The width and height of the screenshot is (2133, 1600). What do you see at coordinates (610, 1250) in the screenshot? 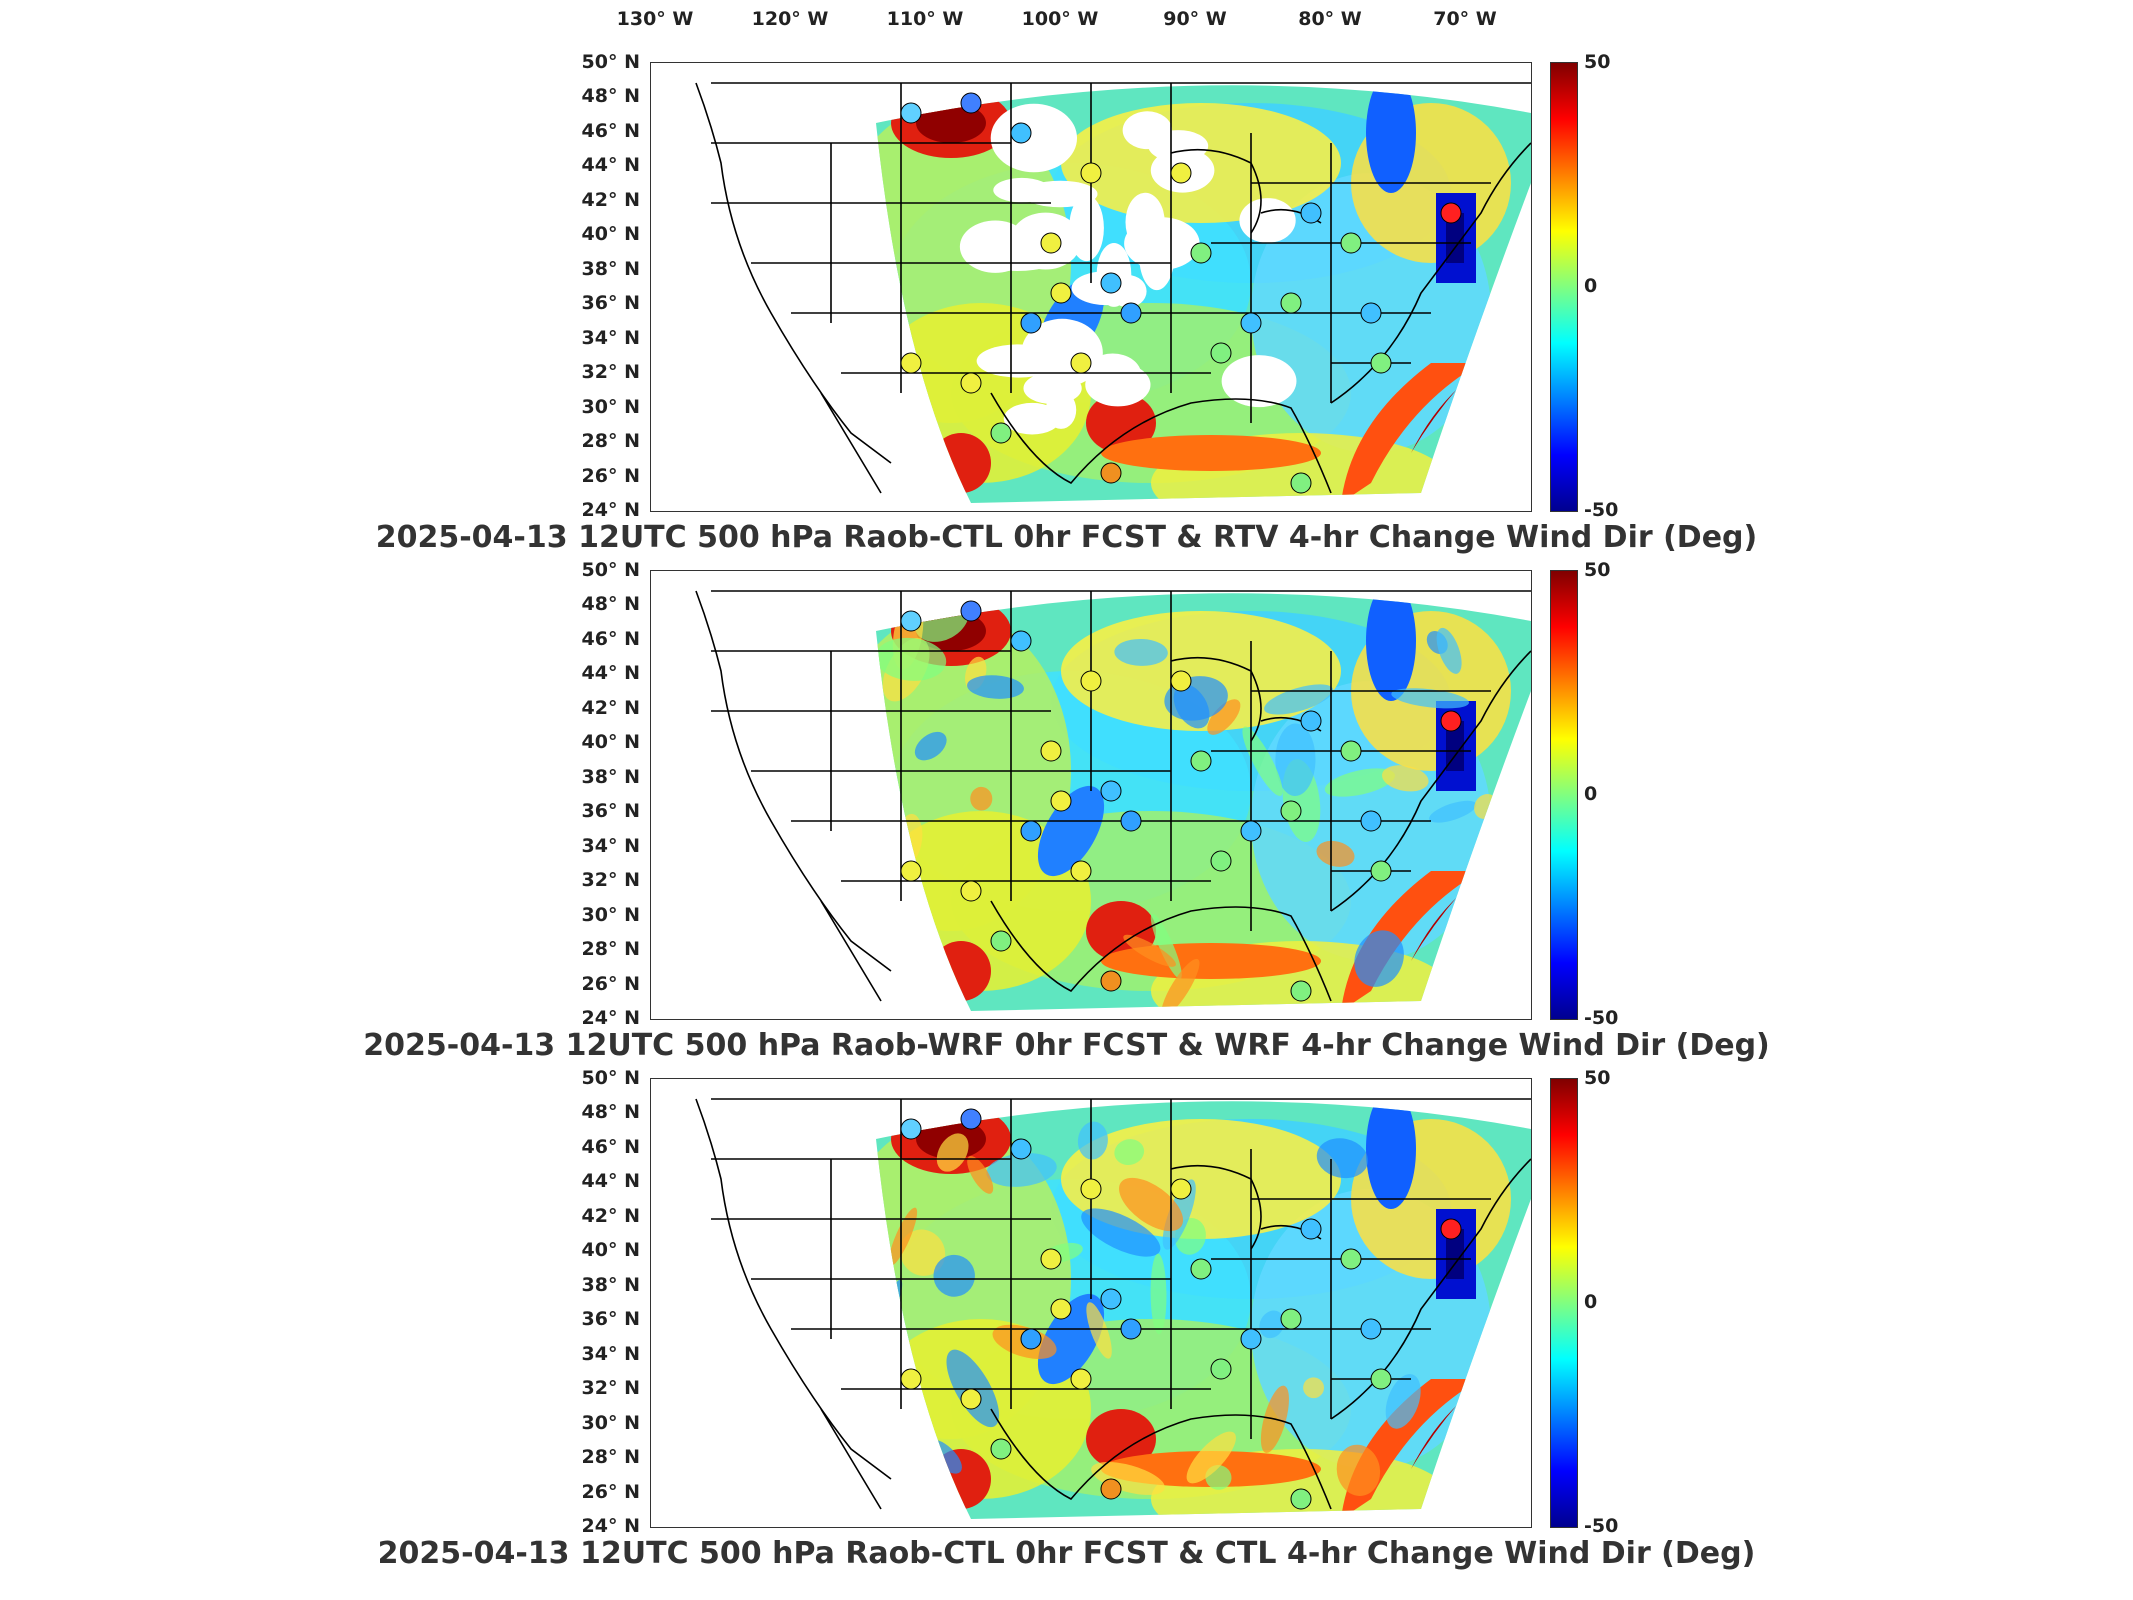
I see `latitude-label: 40° N` at bounding box center [610, 1250].